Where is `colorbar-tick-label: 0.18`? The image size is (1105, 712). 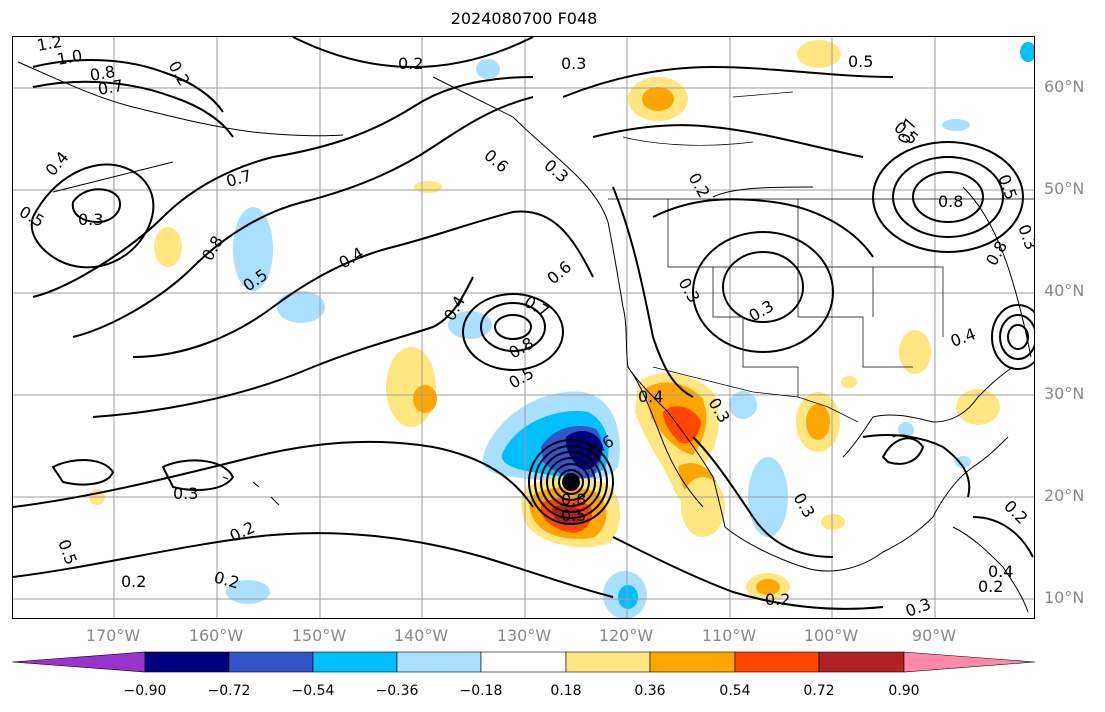
colorbar-tick-label: 0.18 is located at coordinates (566, 691).